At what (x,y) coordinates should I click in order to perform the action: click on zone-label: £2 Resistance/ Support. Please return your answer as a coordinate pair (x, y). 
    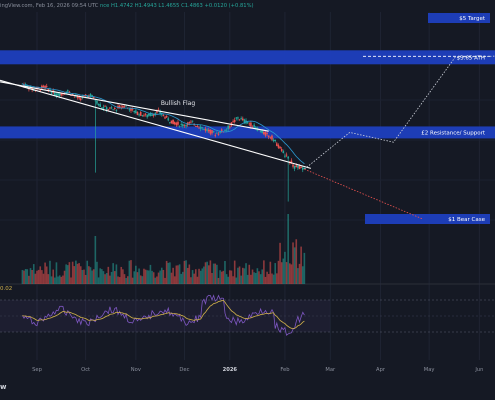
    Looking at the image, I should click on (453, 133).